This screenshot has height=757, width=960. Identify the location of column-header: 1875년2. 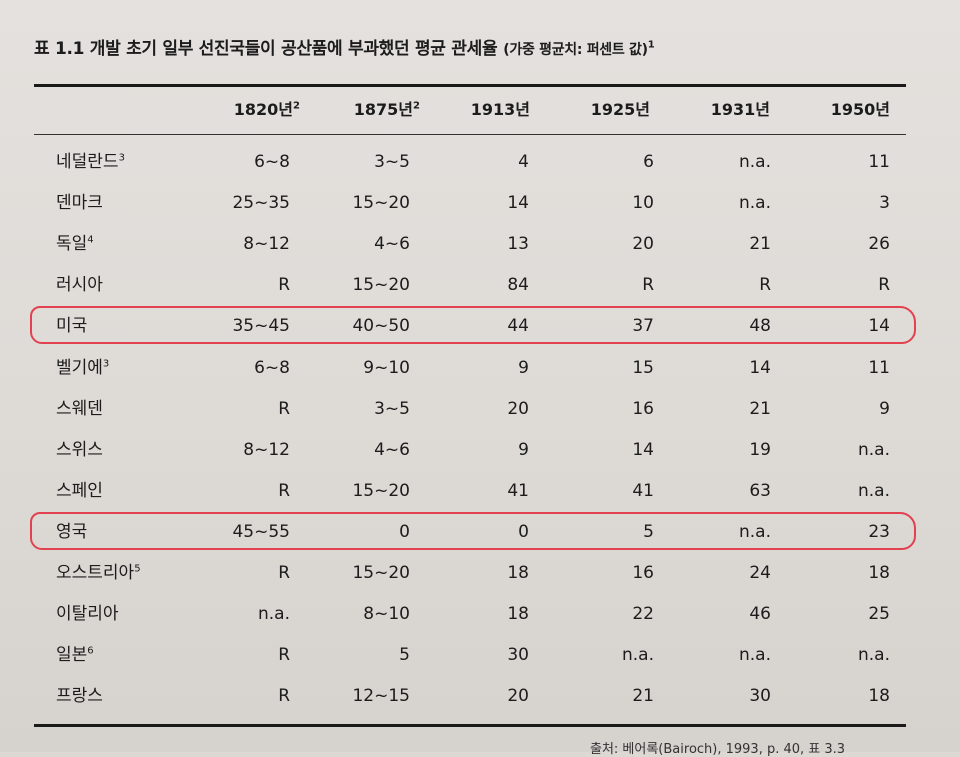
(386, 109).